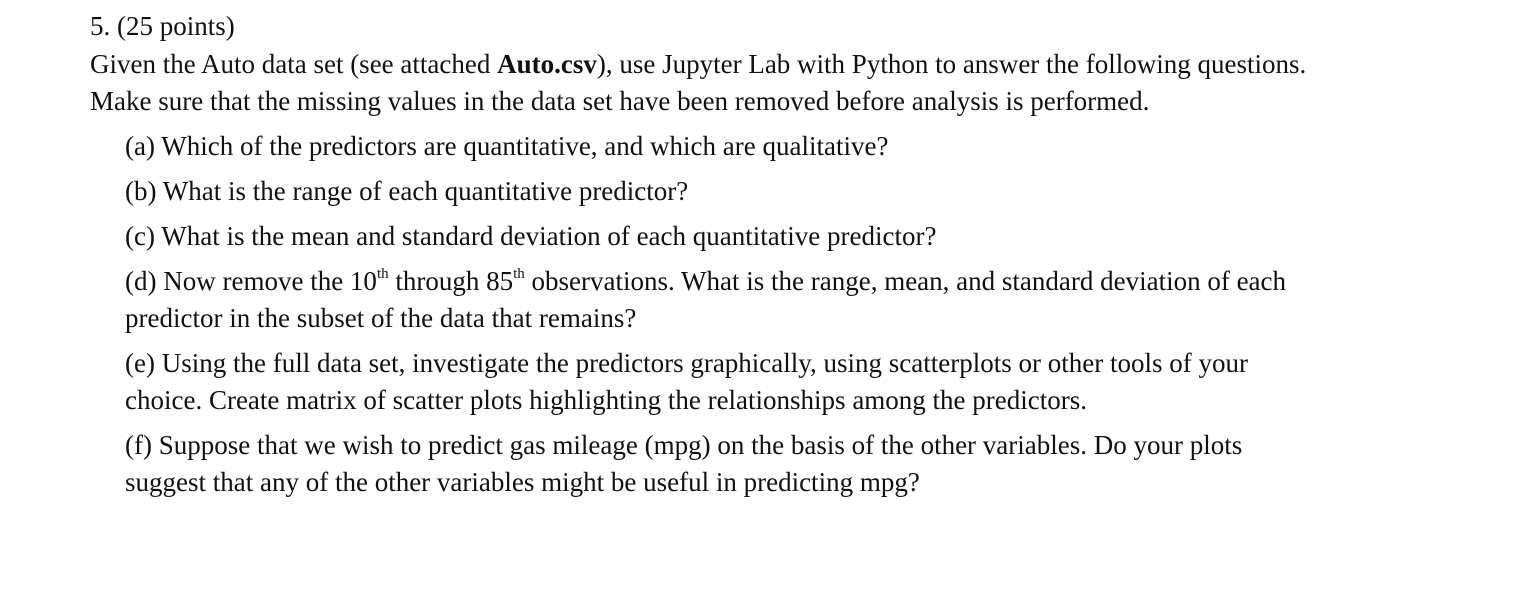 Image resolution: width=1516 pixels, height=606 pixels. What do you see at coordinates (382, 274) in the screenshot?
I see `ordinal-suffix-1: th` at bounding box center [382, 274].